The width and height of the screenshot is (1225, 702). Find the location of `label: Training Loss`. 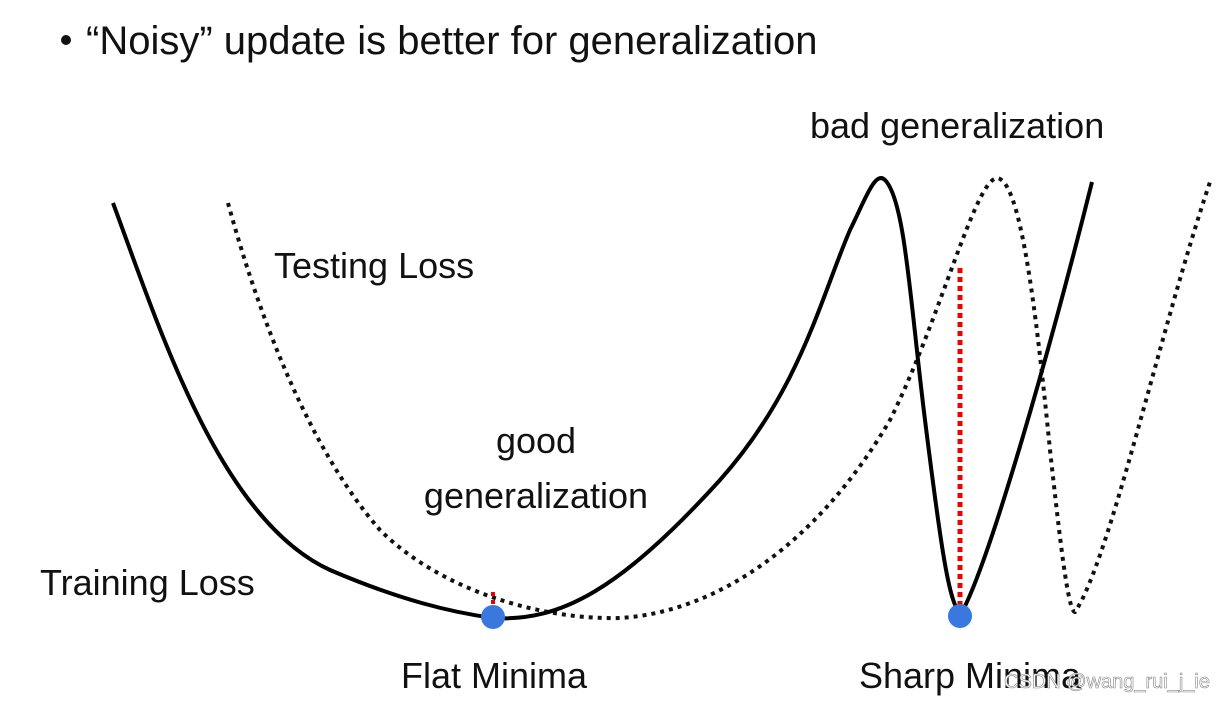

label: Training Loss is located at coordinates (147, 582).